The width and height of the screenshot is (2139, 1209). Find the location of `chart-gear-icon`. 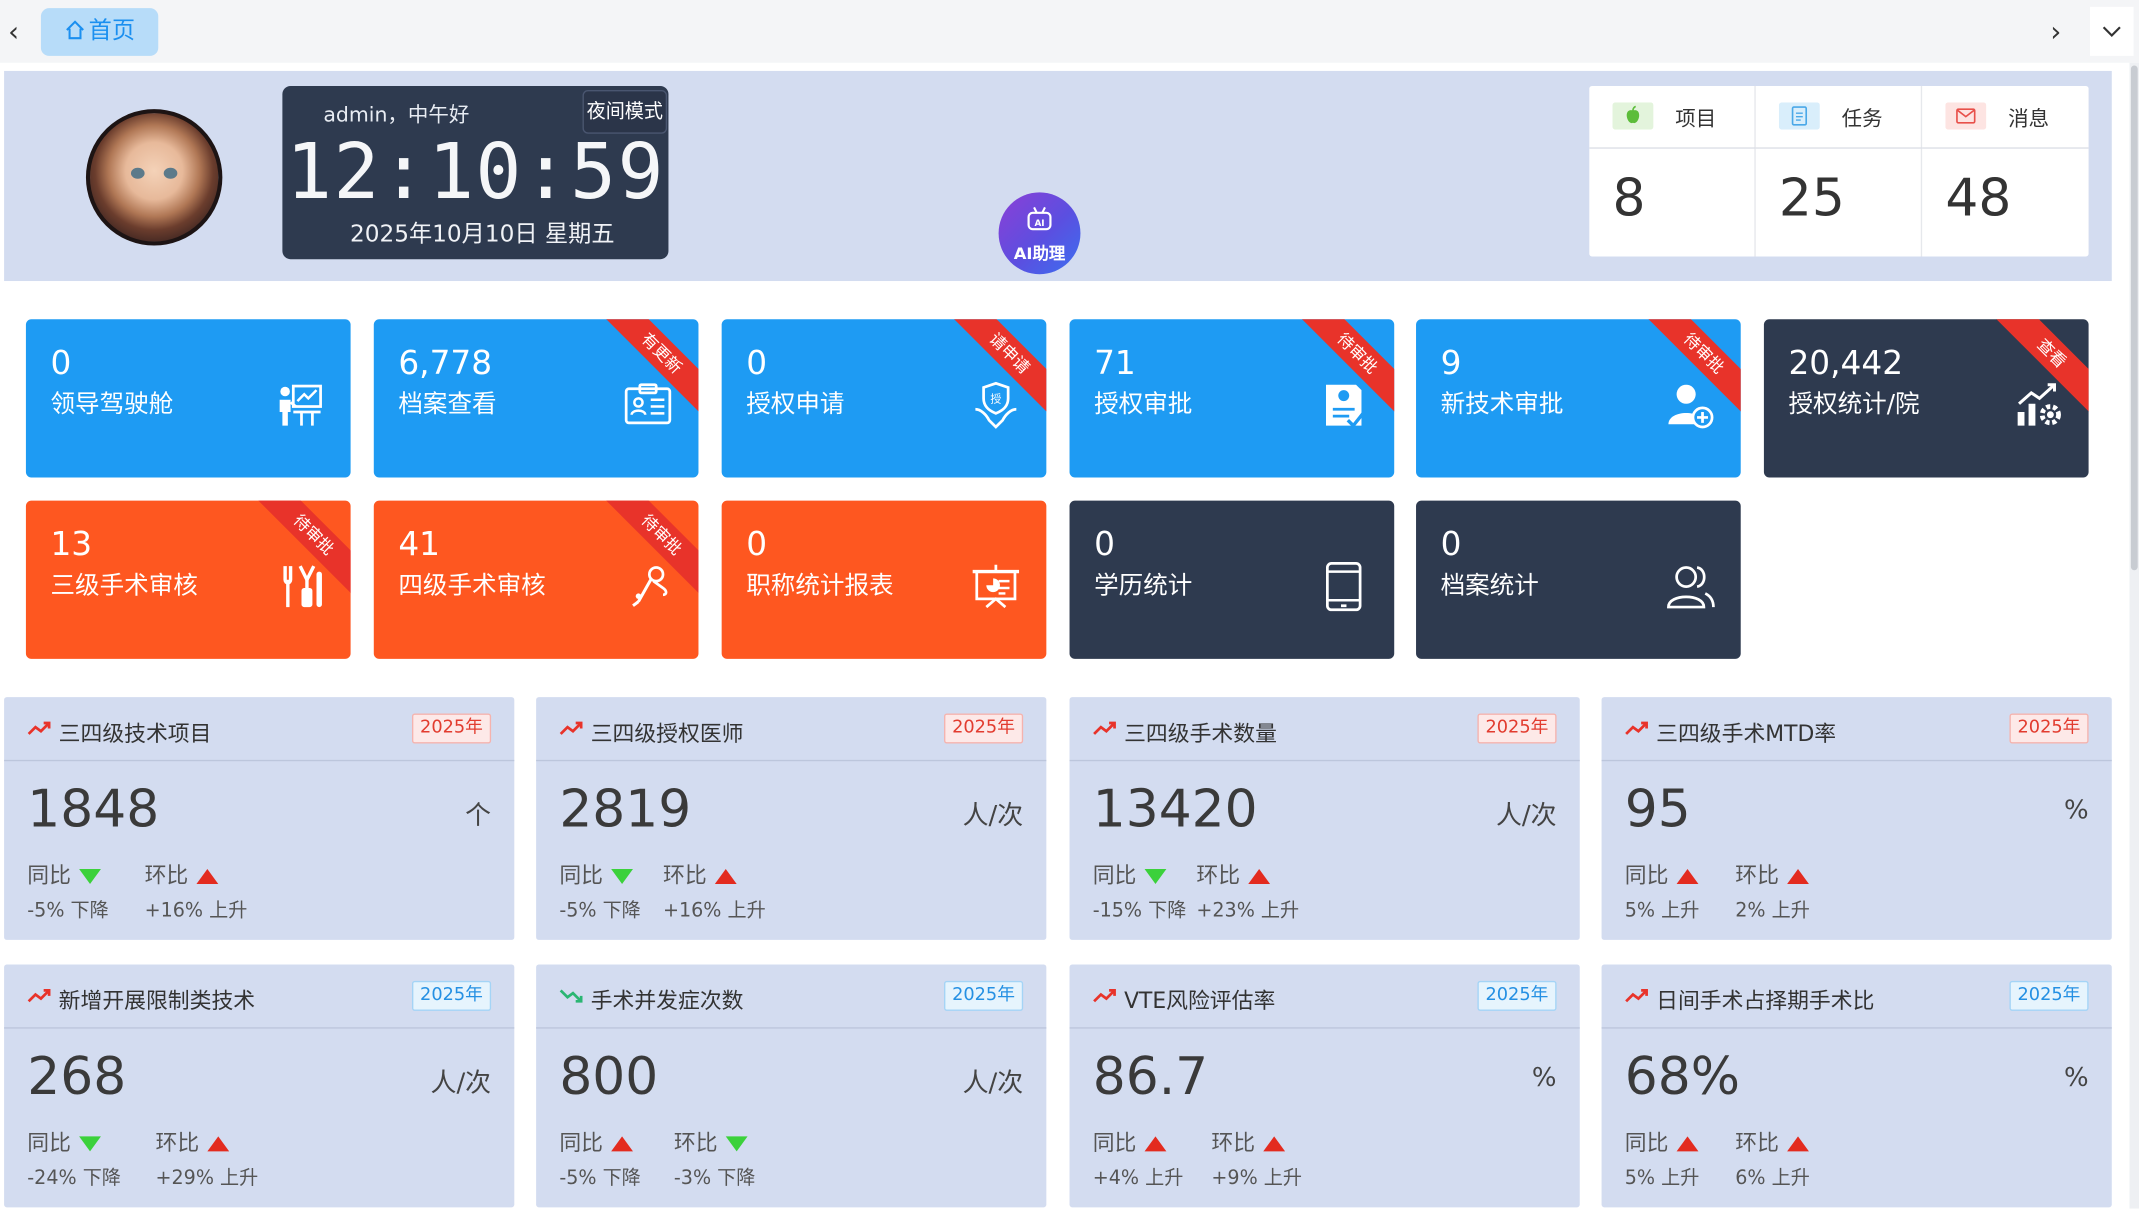

chart-gear-icon is located at coordinates (2039, 404).